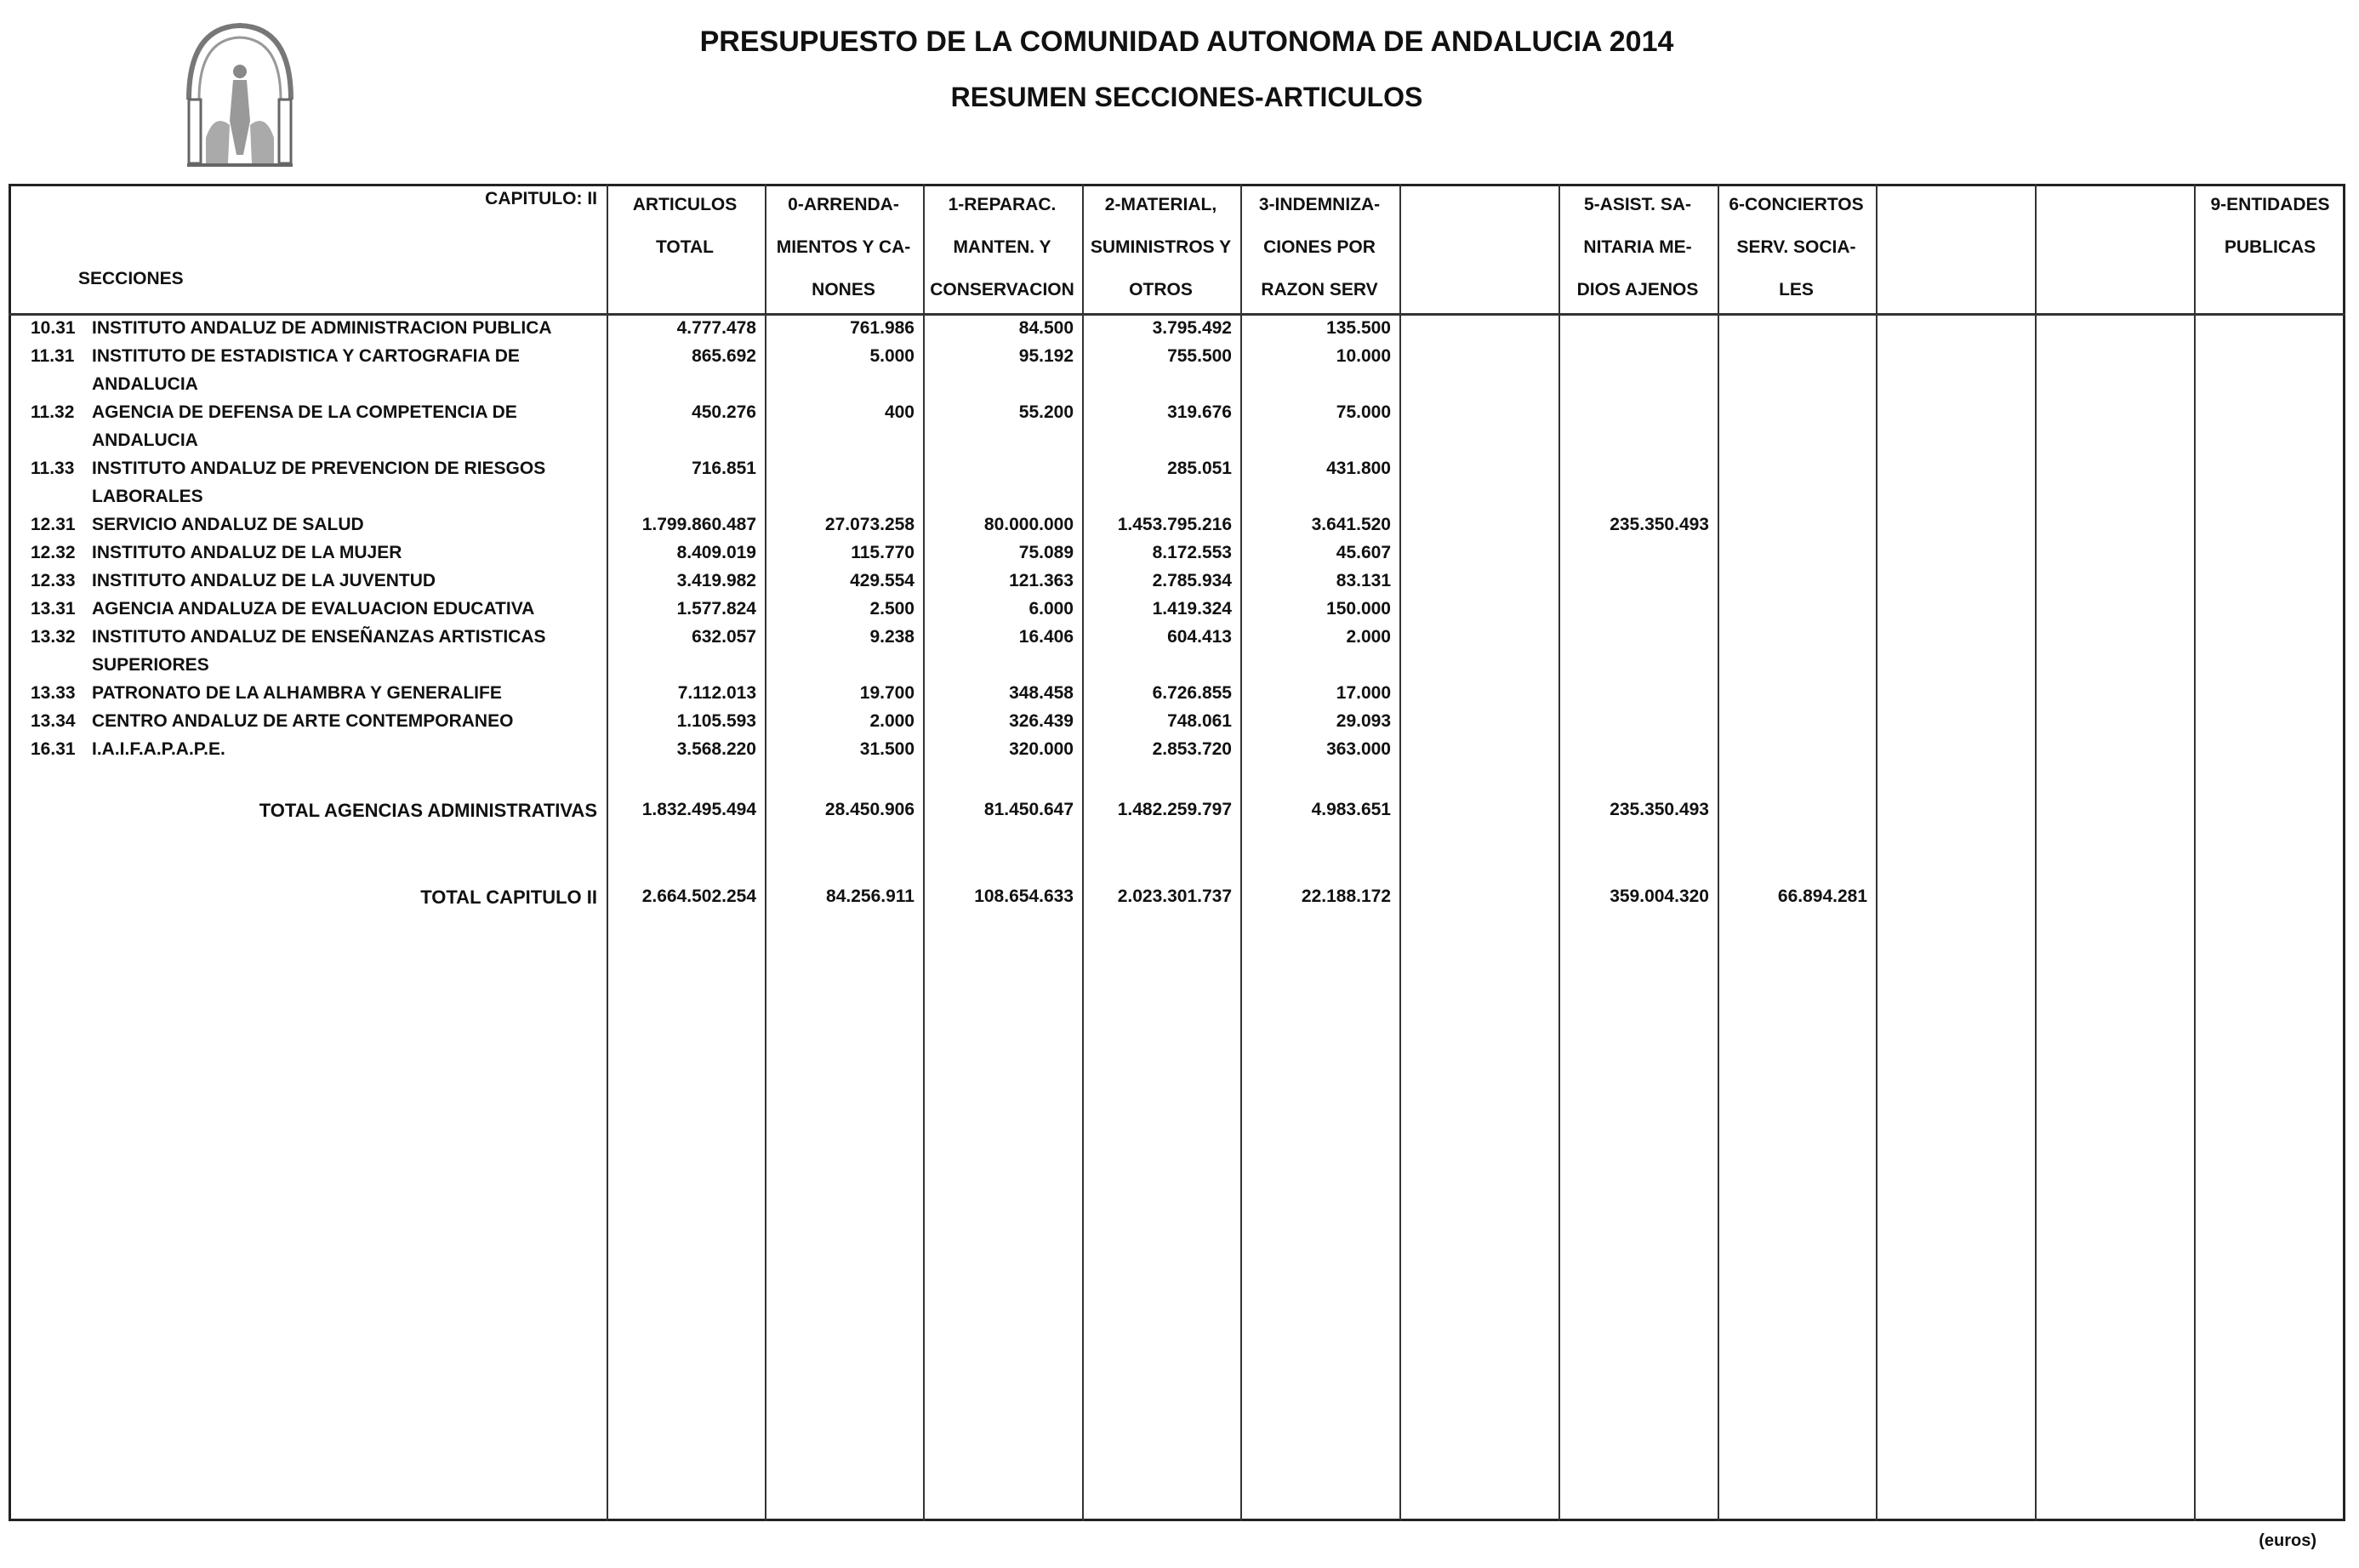 The width and height of the screenshot is (2359, 1568). What do you see at coordinates (1024, 897) in the screenshot?
I see `total-value: 108.654.633` at bounding box center [1024, 897].